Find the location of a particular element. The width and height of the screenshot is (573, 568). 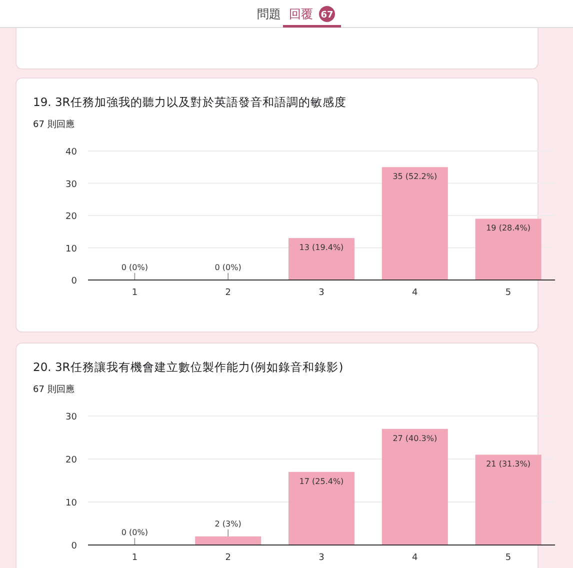

text: 回覆 is located at coordinates (301, 14).